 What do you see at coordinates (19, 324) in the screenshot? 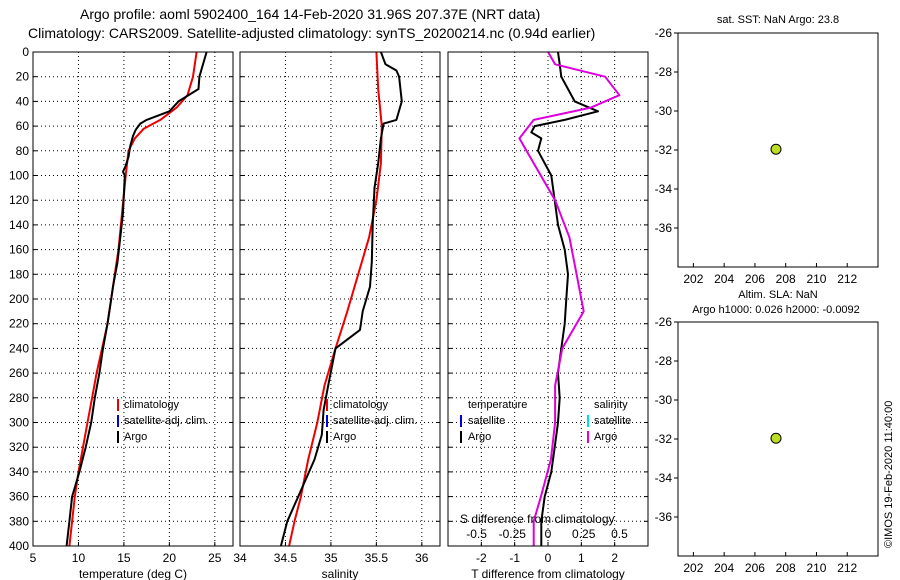
I see `depth-tick-label: 220` at bounding box center [19, 324].